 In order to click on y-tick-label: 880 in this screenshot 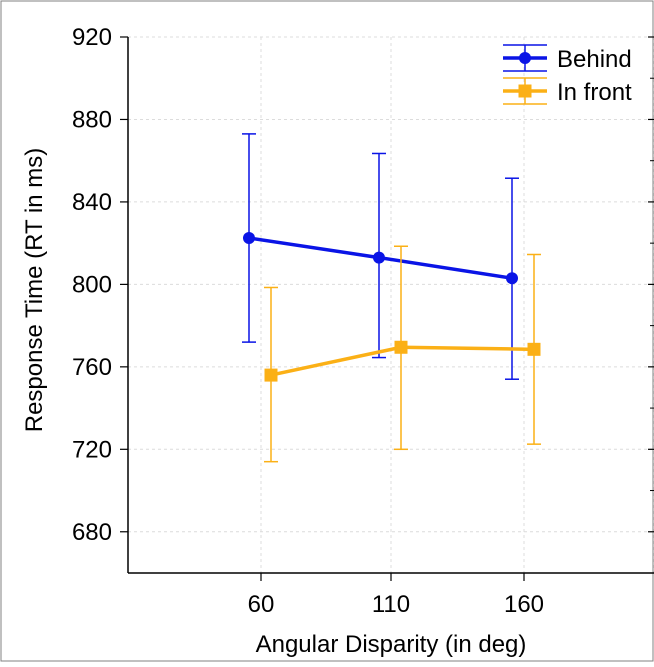, I will do `click(92, 119)`.